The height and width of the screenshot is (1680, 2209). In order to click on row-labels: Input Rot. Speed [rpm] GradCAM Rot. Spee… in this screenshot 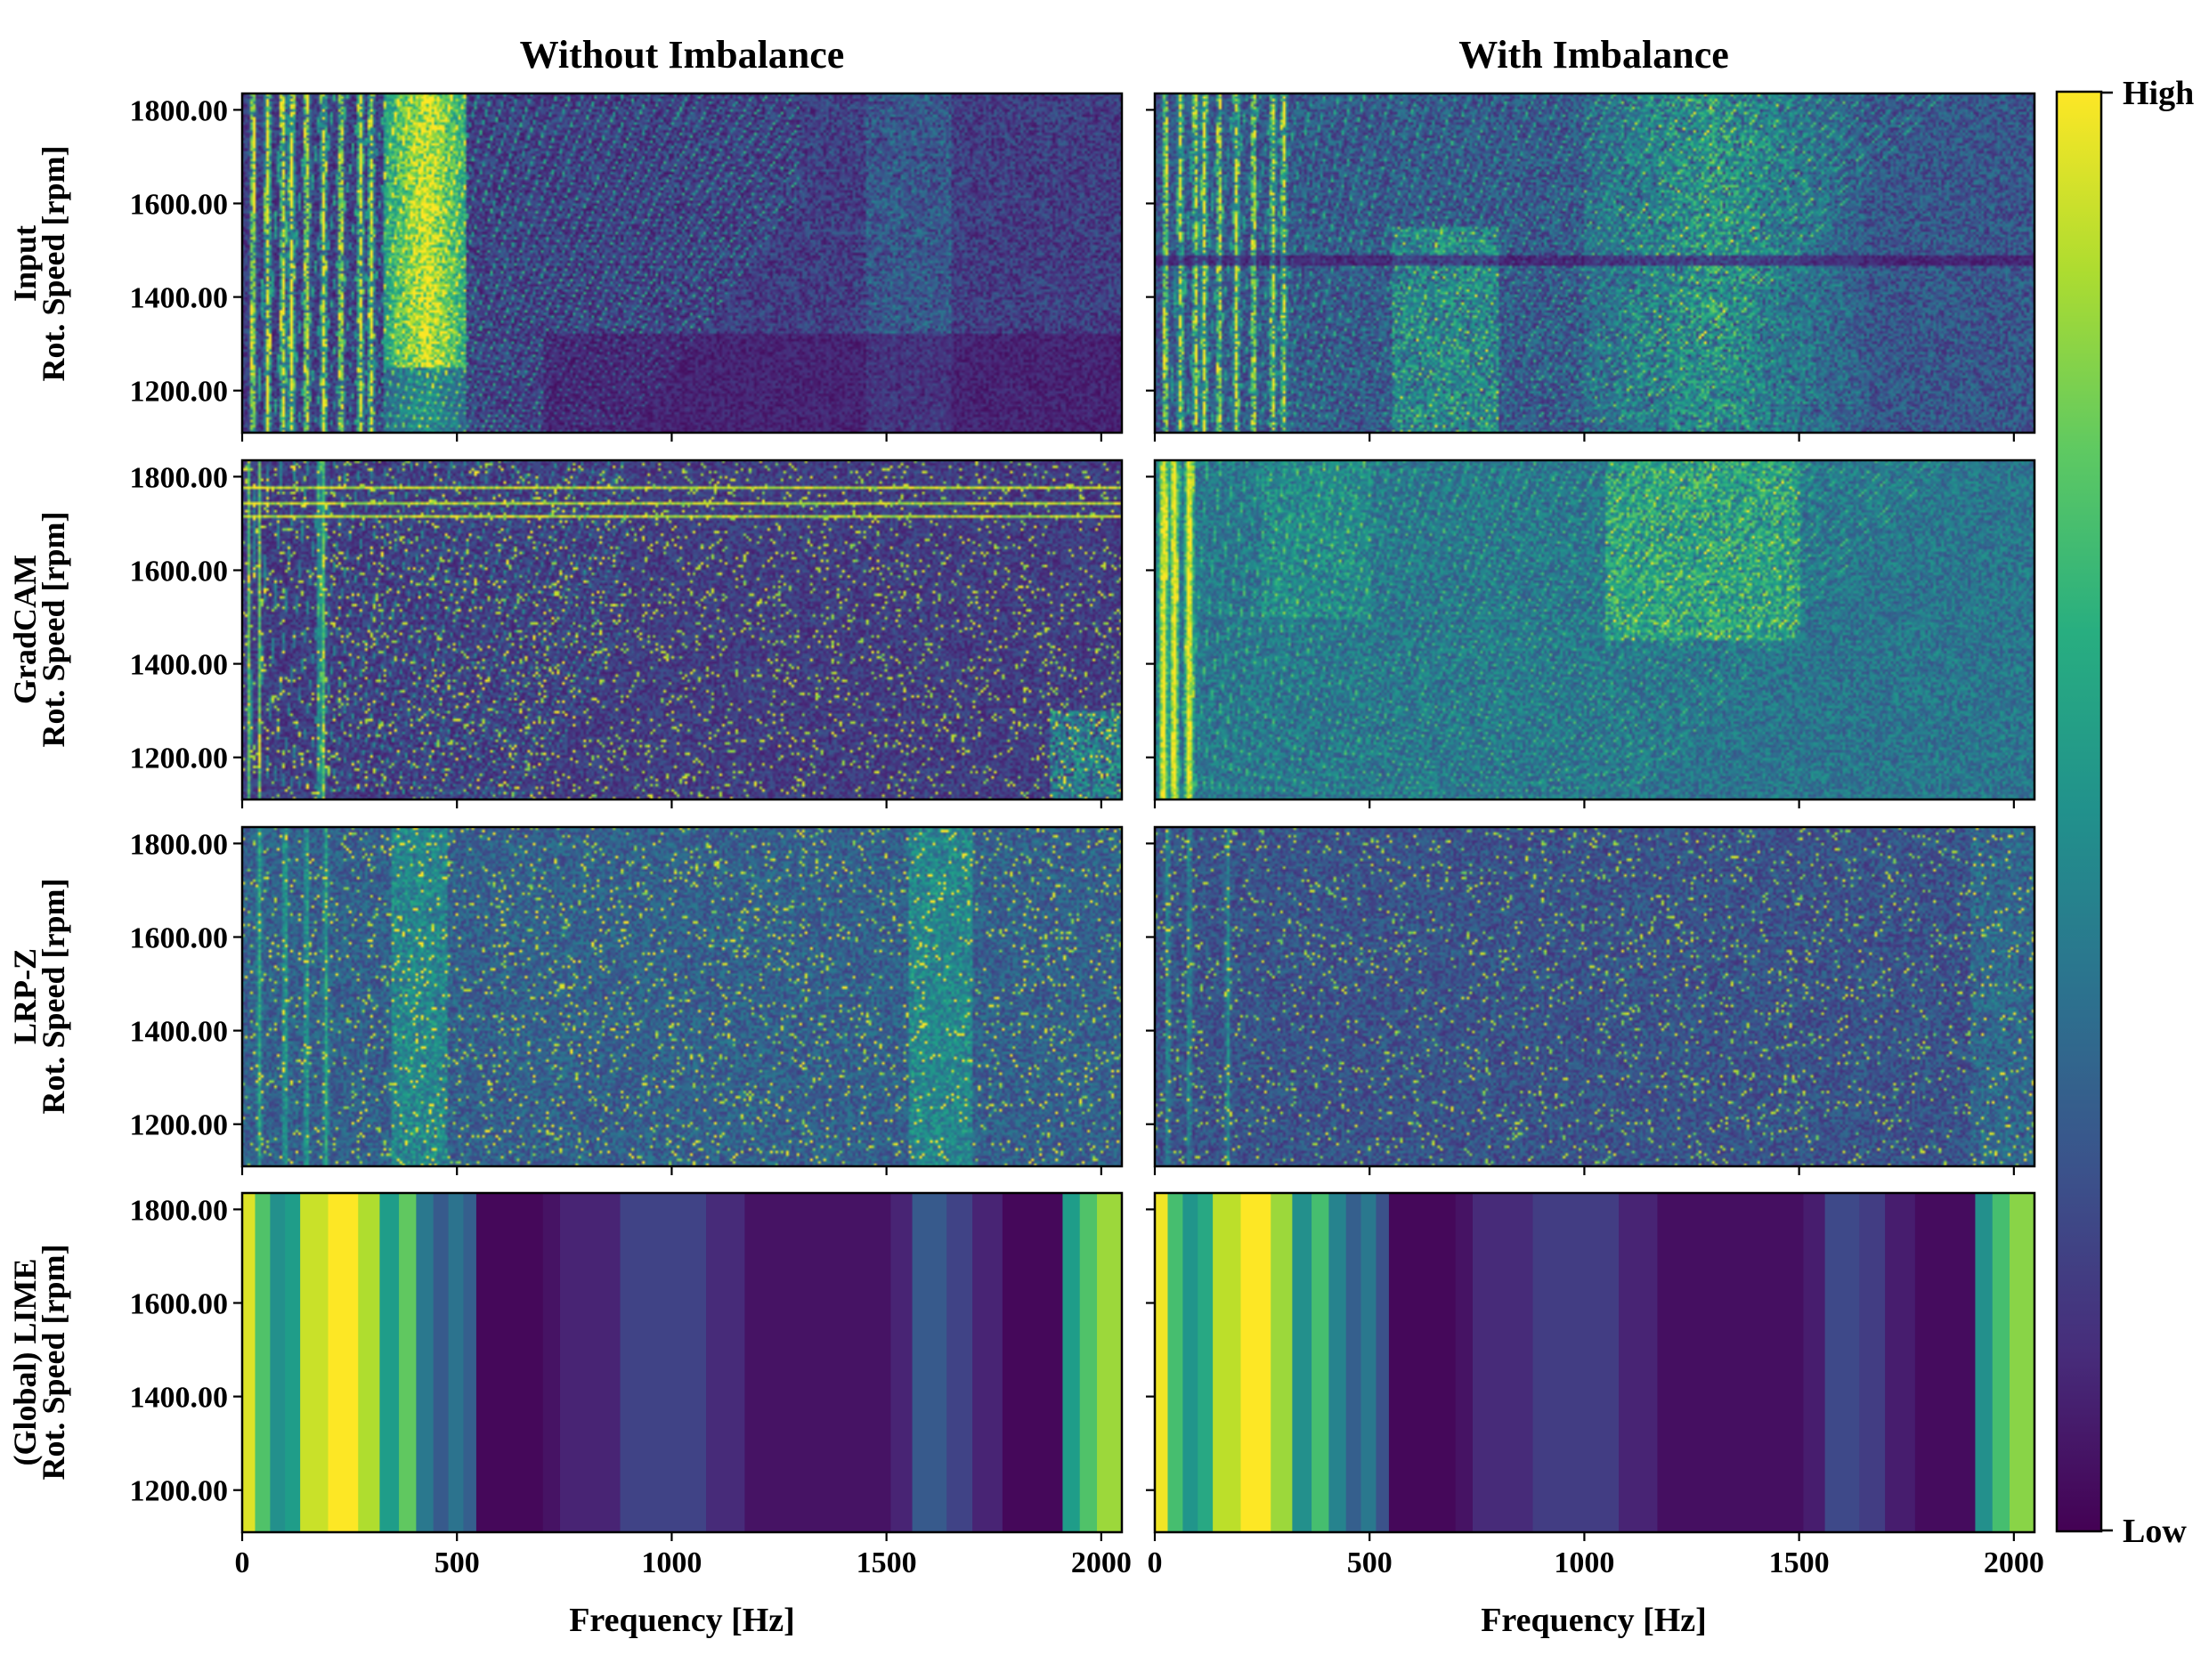, I will do `click(39, 813)`.